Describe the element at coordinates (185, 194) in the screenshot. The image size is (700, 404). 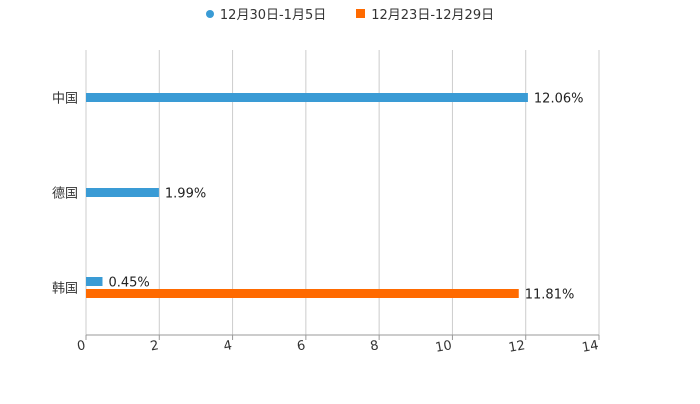
I see `data-label-series-1-1: 1.99%` at that location.